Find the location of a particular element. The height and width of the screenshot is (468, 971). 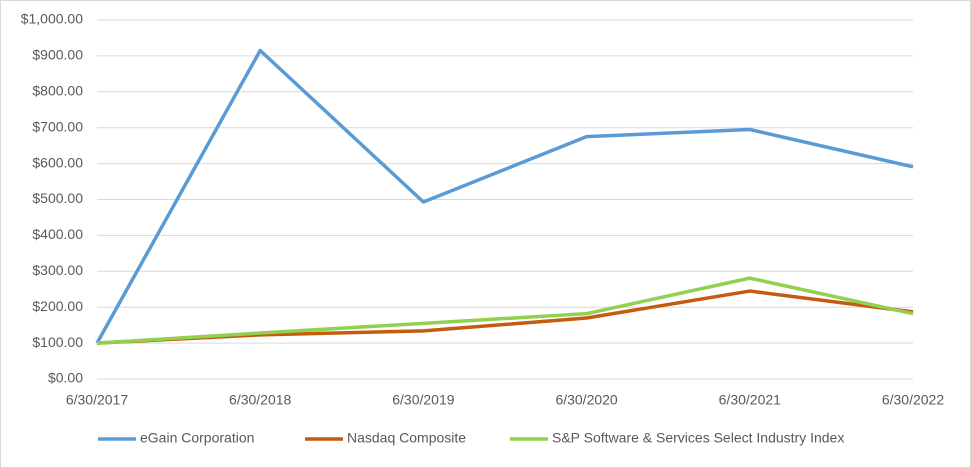

y-tick-label: $900.00 is located at coordinates (57, 55).